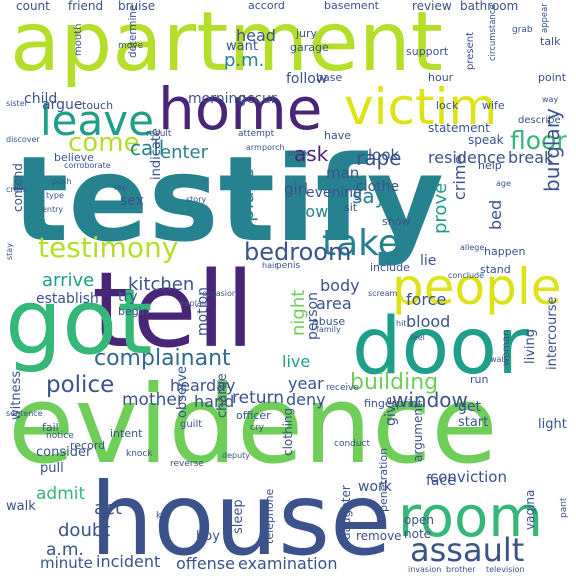  What do you see at coordinates (432, 6) in the screenshot?
I see `cloud-word: review` at bounding box center [432, 6].